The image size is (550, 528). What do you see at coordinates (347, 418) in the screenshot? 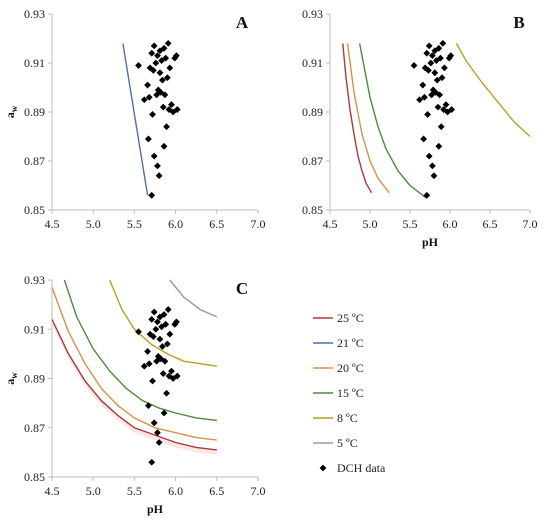
I see `legend-label: 8 ºC` at bounding box center [347, 418].